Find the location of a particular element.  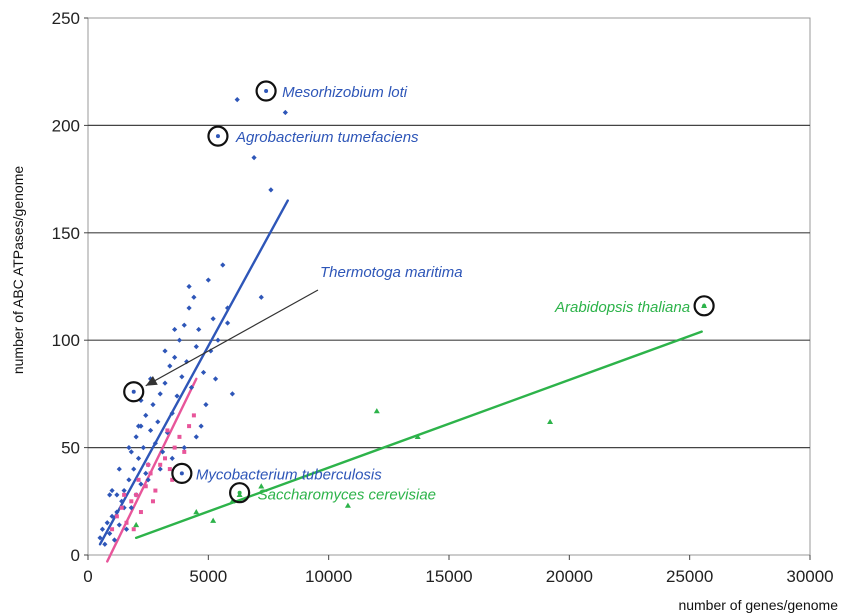

annotation-label: Agrobacterium tumefaciens is located at coordinates (327, 137).